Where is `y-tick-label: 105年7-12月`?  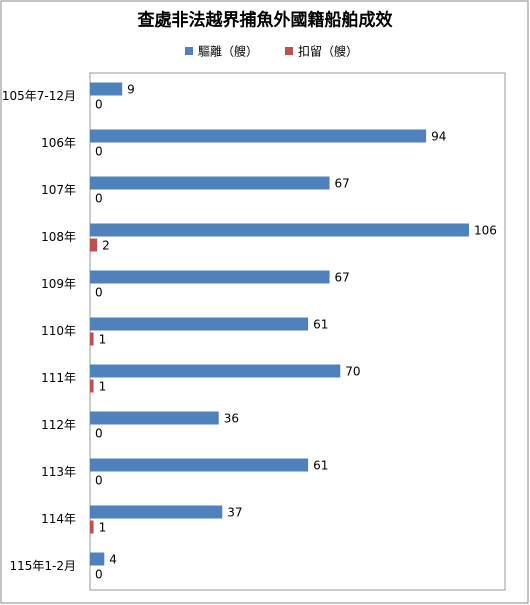
y-tick-label: 105年7-12月 is located at coordinates (39, 96).